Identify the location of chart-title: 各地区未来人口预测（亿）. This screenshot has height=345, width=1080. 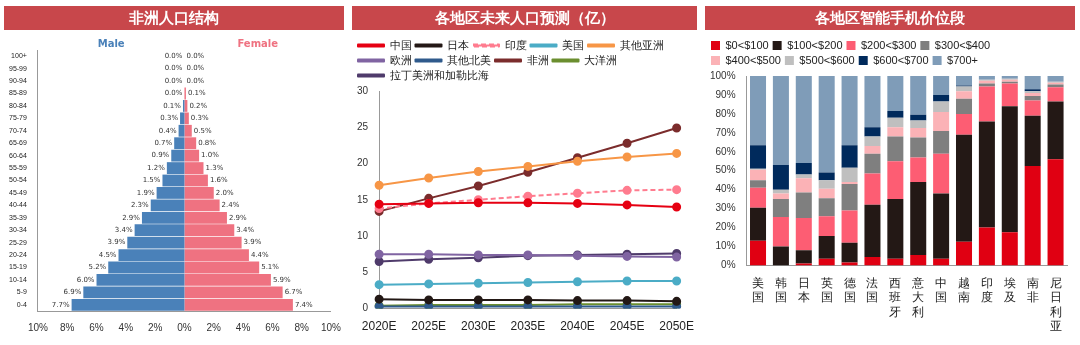
(524, 18).